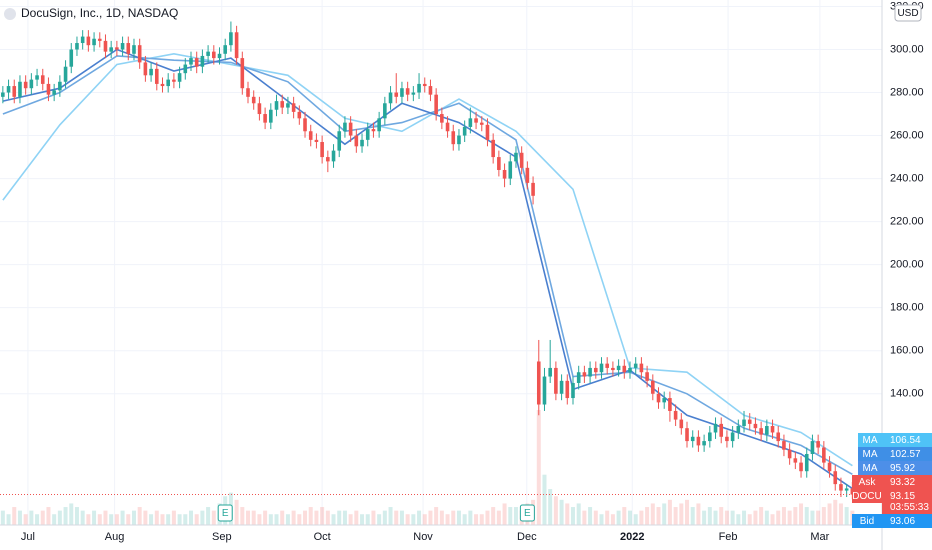 This screenshot has width=932, height=550. Describe the element at coordinates (870, 454) in the screenshot. I see `ma-tag-name: MA` at that location.